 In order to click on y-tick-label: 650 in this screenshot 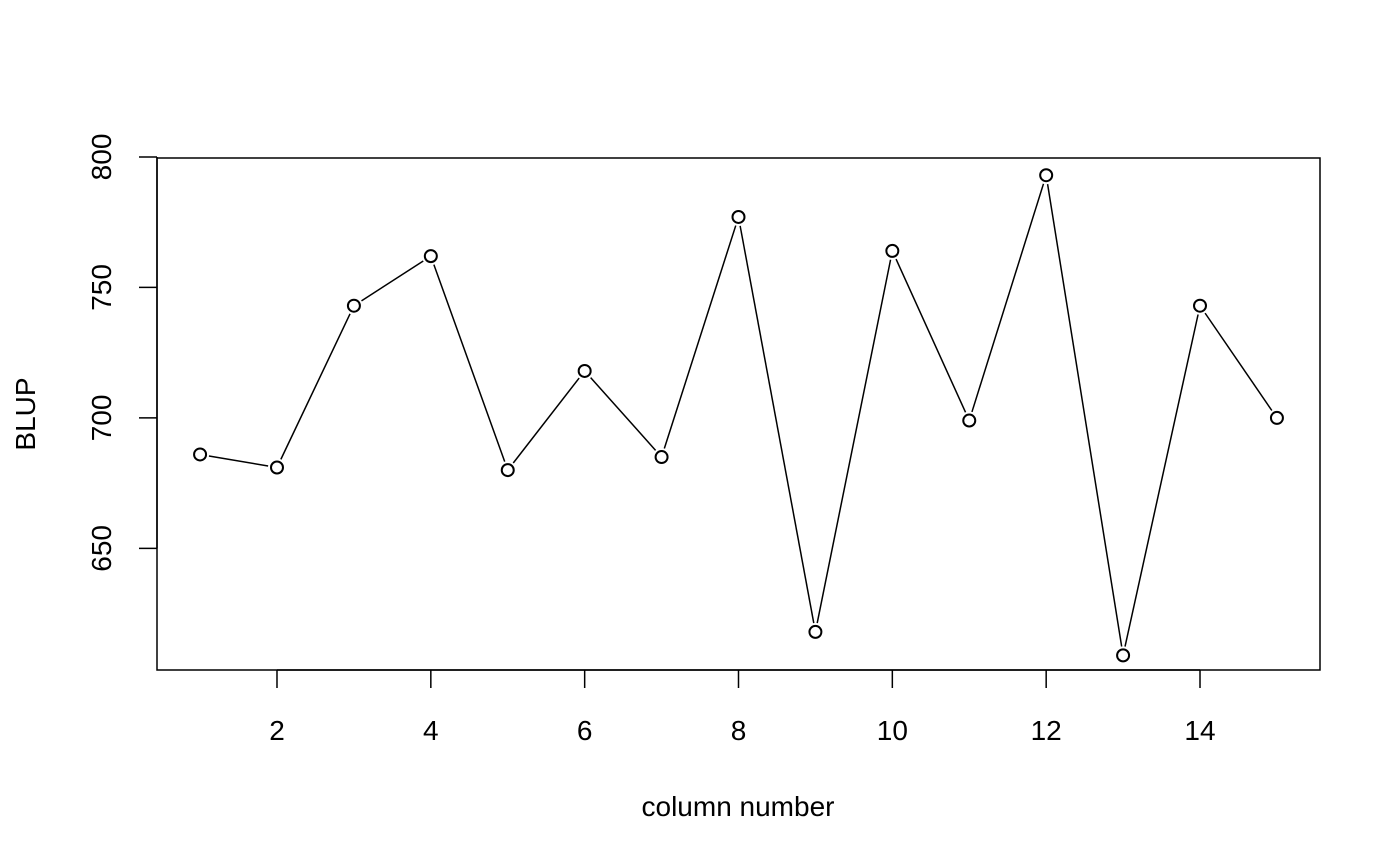, I will do `click(101, 548)`.